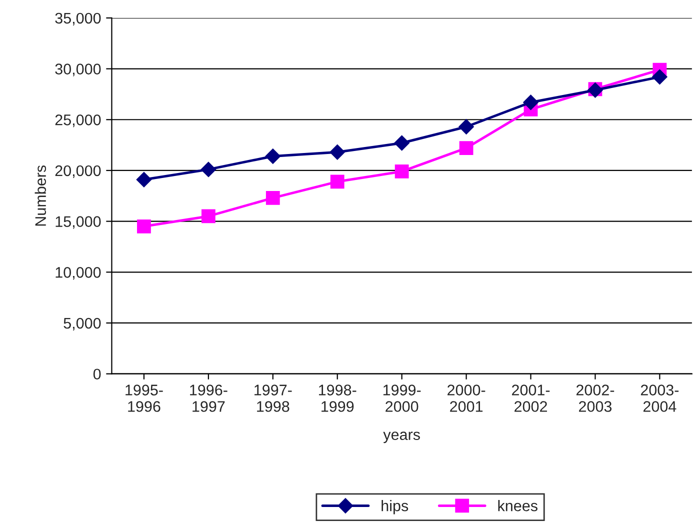 The width and height of the screenshot is (694, 528). What do you see at coordinates (82, 324) in the screenshot?
I see `y-tick-label: 5,000` at bounding box center [82, 324].